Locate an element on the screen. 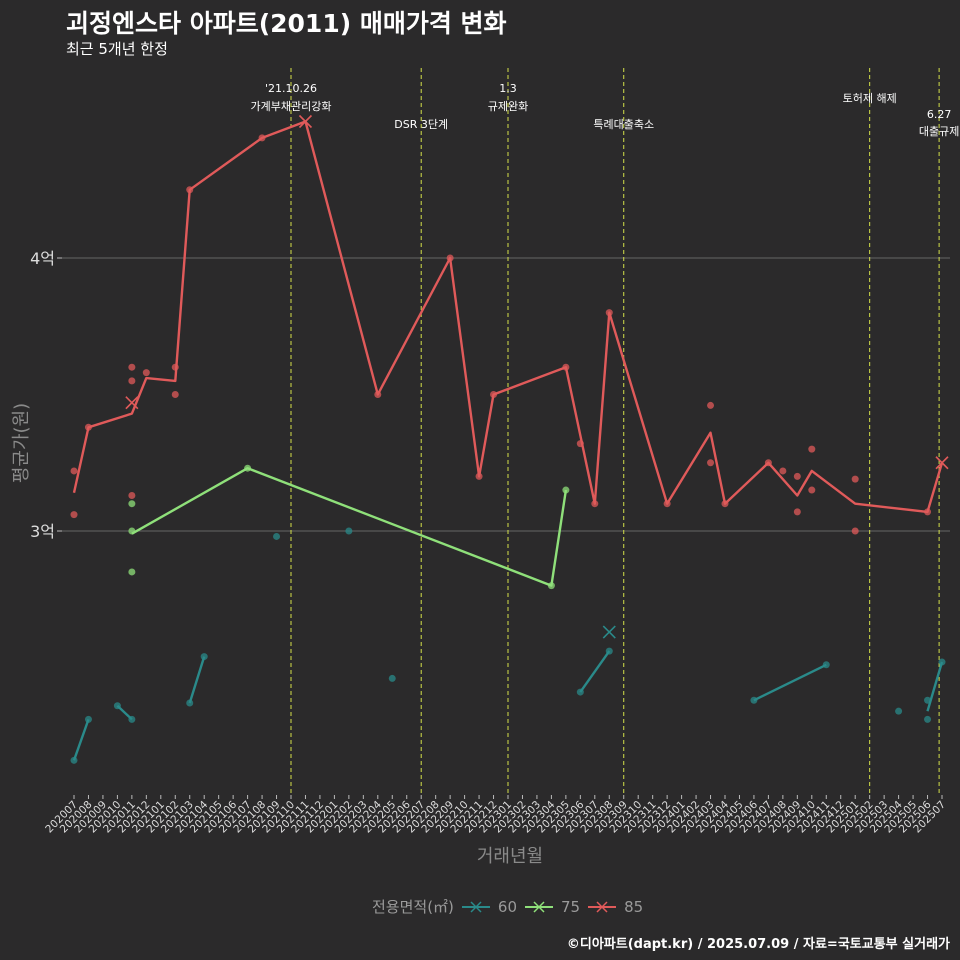 This screenshot has width=960, height=960. policy-annotation: '21.10.26 is located at coordinates (291, 88).